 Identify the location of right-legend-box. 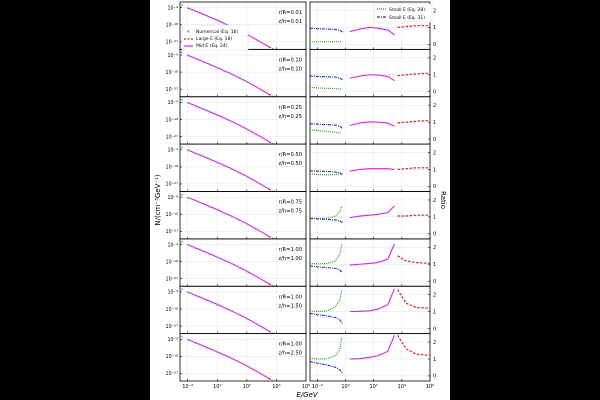
(403, 13).